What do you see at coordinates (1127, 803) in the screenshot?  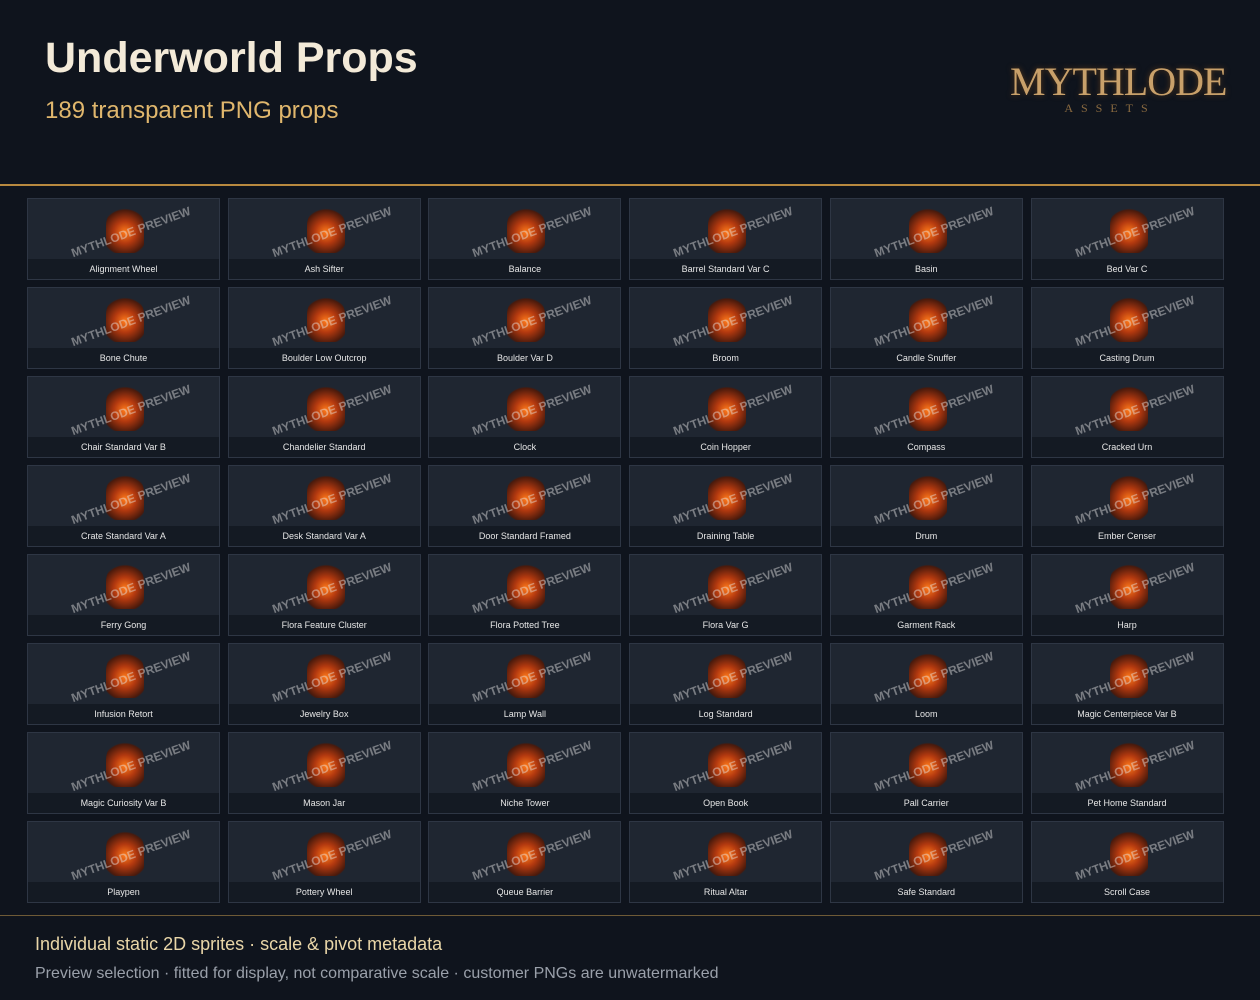 I see `prop-label: Pet Home Standard` at bounding box center [1127, 803].